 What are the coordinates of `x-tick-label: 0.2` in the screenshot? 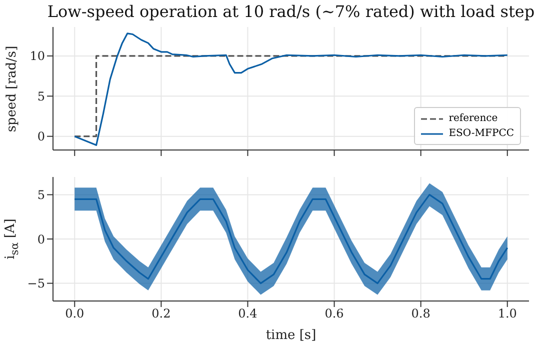 It's located at (161, 313).